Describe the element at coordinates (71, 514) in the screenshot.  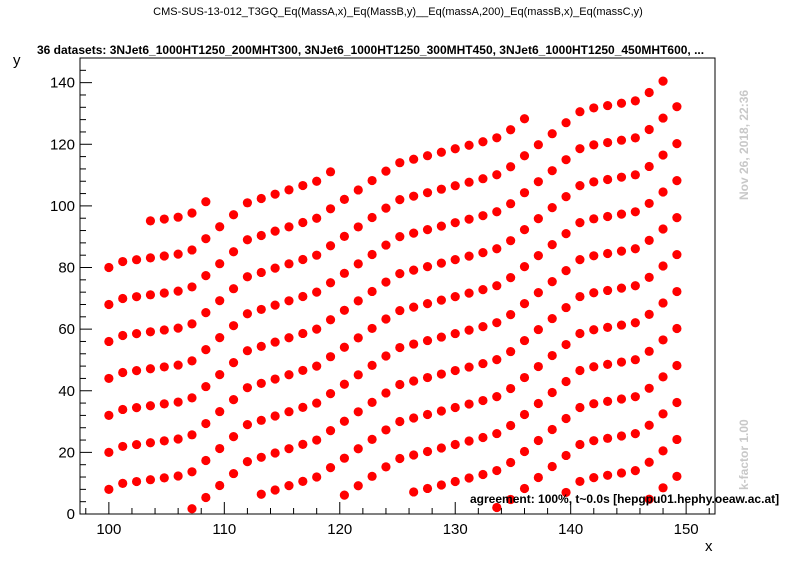
I see `y-tick-label: 0` at that location.